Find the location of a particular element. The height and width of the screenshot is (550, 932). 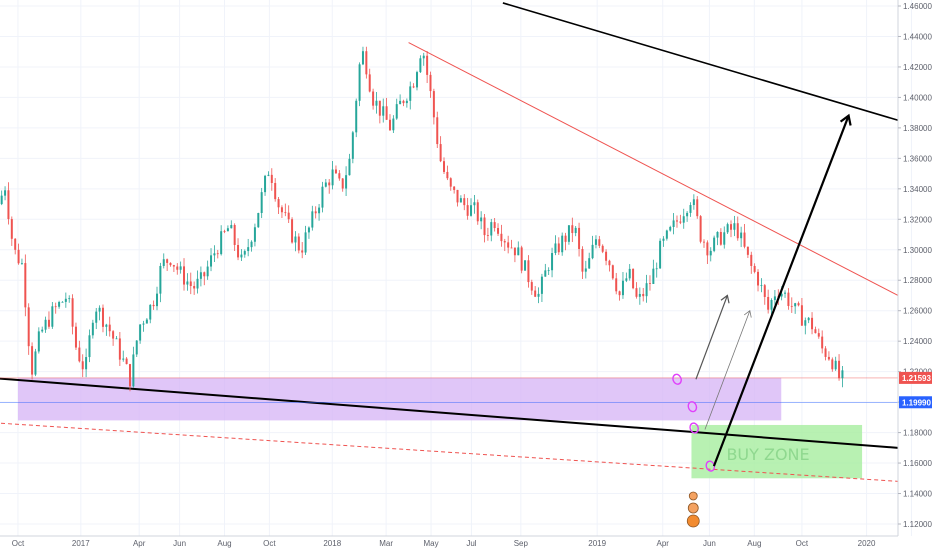

marker-dot-top is located at coordinates (693, 496).